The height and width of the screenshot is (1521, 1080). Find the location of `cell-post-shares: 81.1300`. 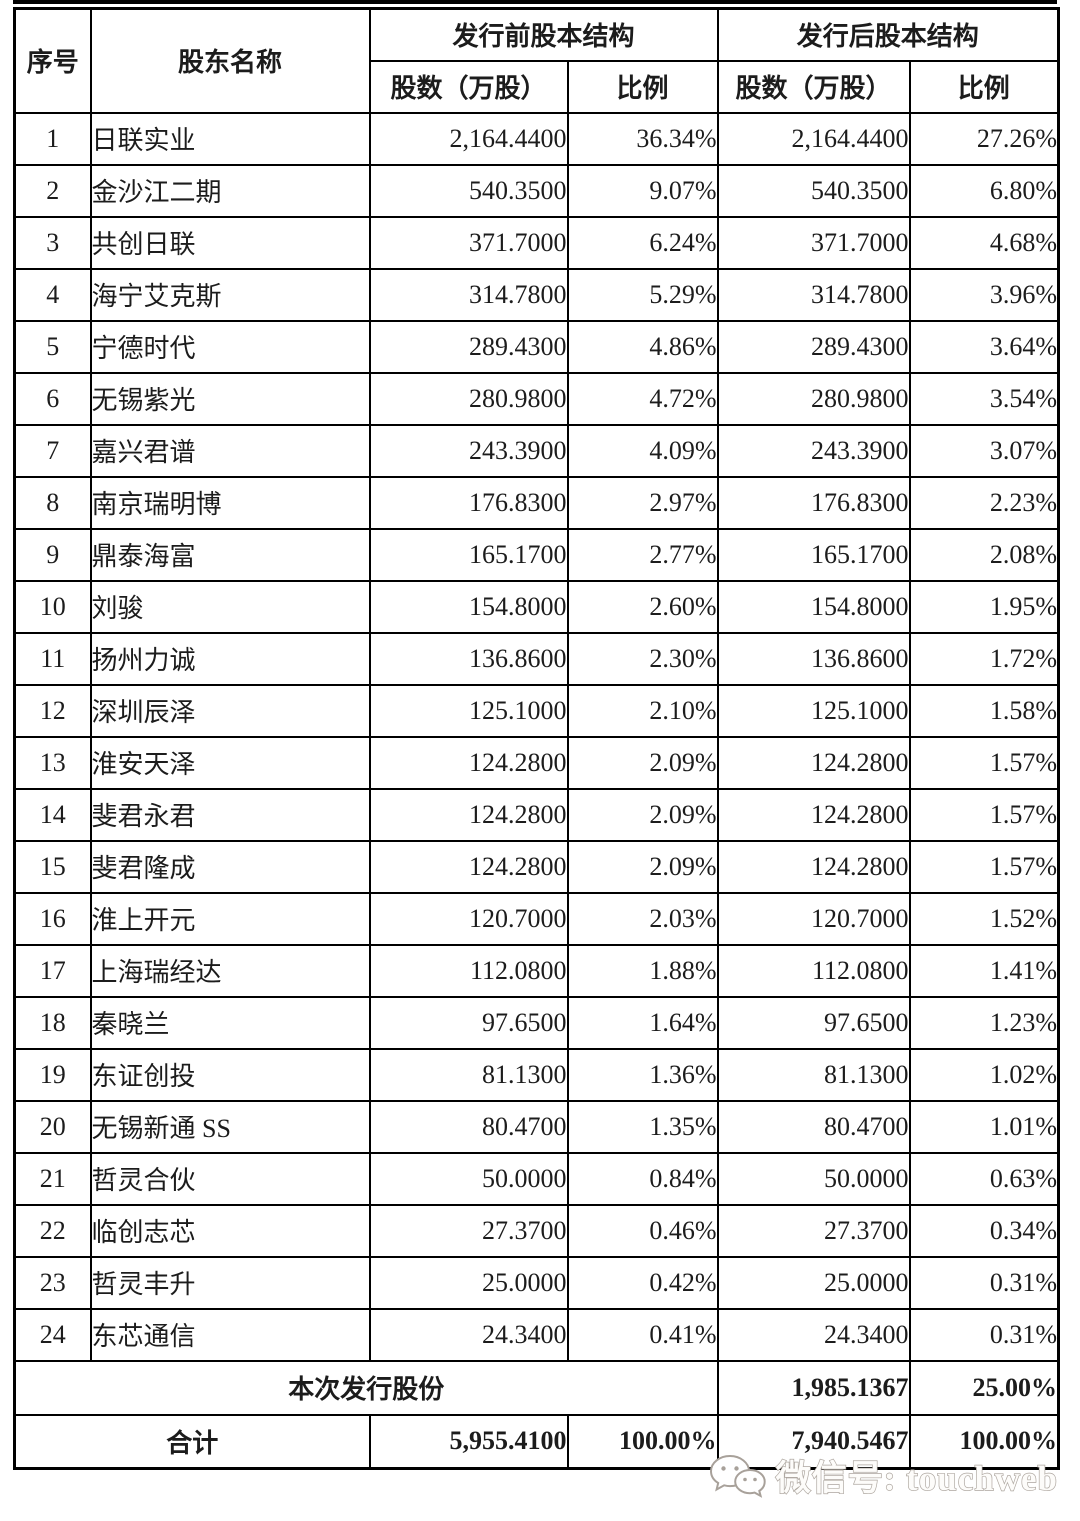

cell-post-shares: 81.1300 is located at coordinates (813, 1074).